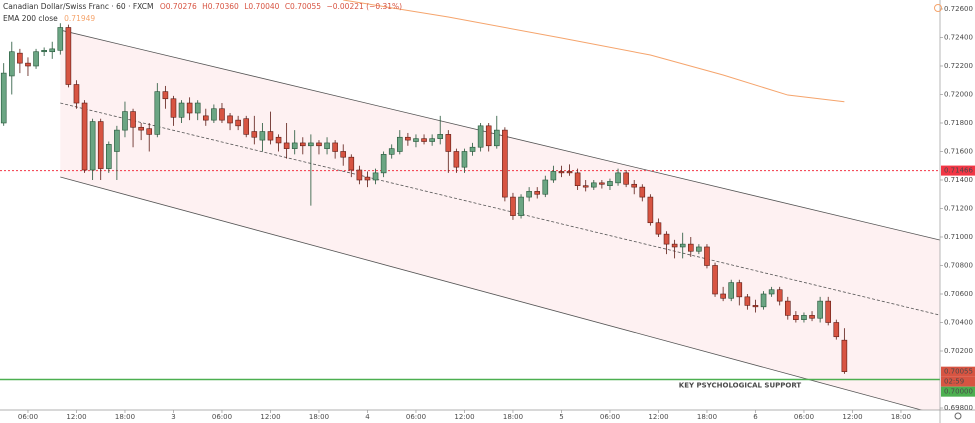 The height and width of the screenshot is (423, 975). What do you see at coordinates (938, 8) in the screenshot?
I see `alert-icon` at bounding box center [938, 8].